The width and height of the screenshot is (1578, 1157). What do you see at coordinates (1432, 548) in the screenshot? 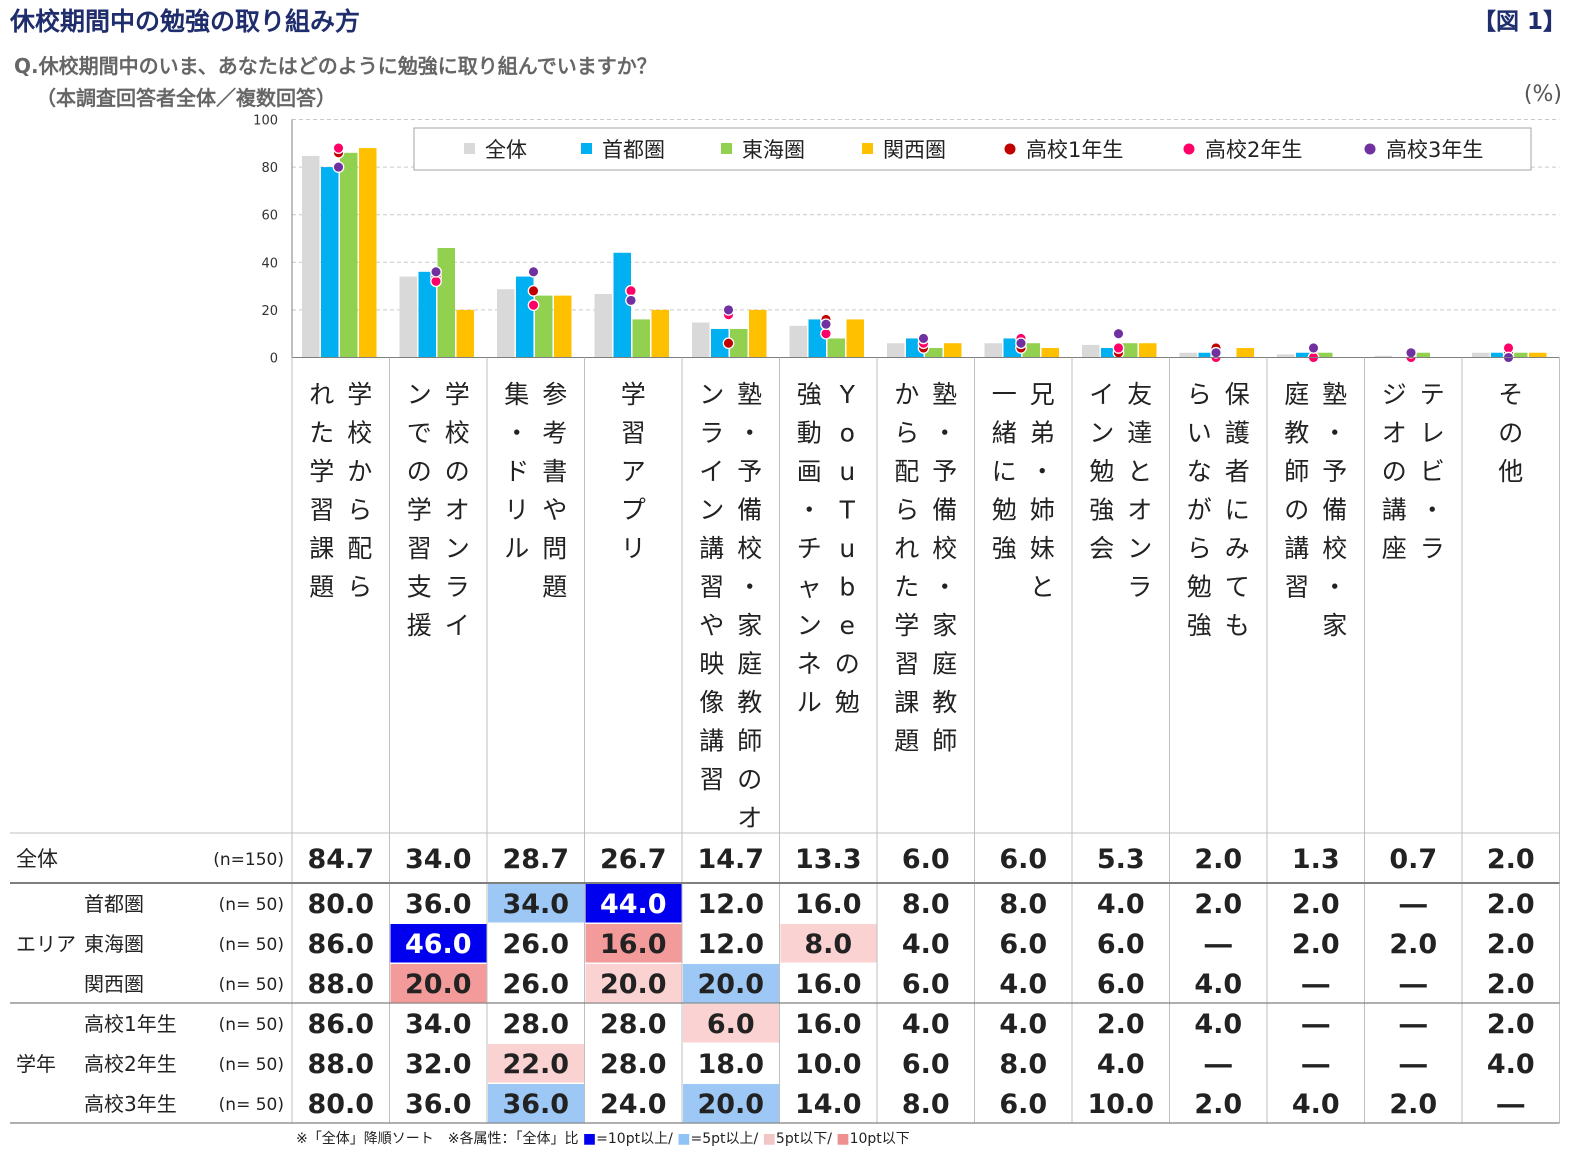
I see `category-label-char: ラ` at bounding box center [1432, 548].